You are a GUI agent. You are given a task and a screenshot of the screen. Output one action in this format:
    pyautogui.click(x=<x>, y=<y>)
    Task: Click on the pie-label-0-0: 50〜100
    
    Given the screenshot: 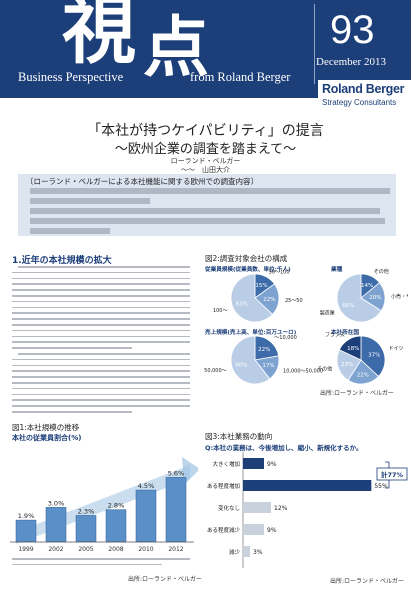 What is the action you would take?
    pyautogui.click(x=279, y=272)
    